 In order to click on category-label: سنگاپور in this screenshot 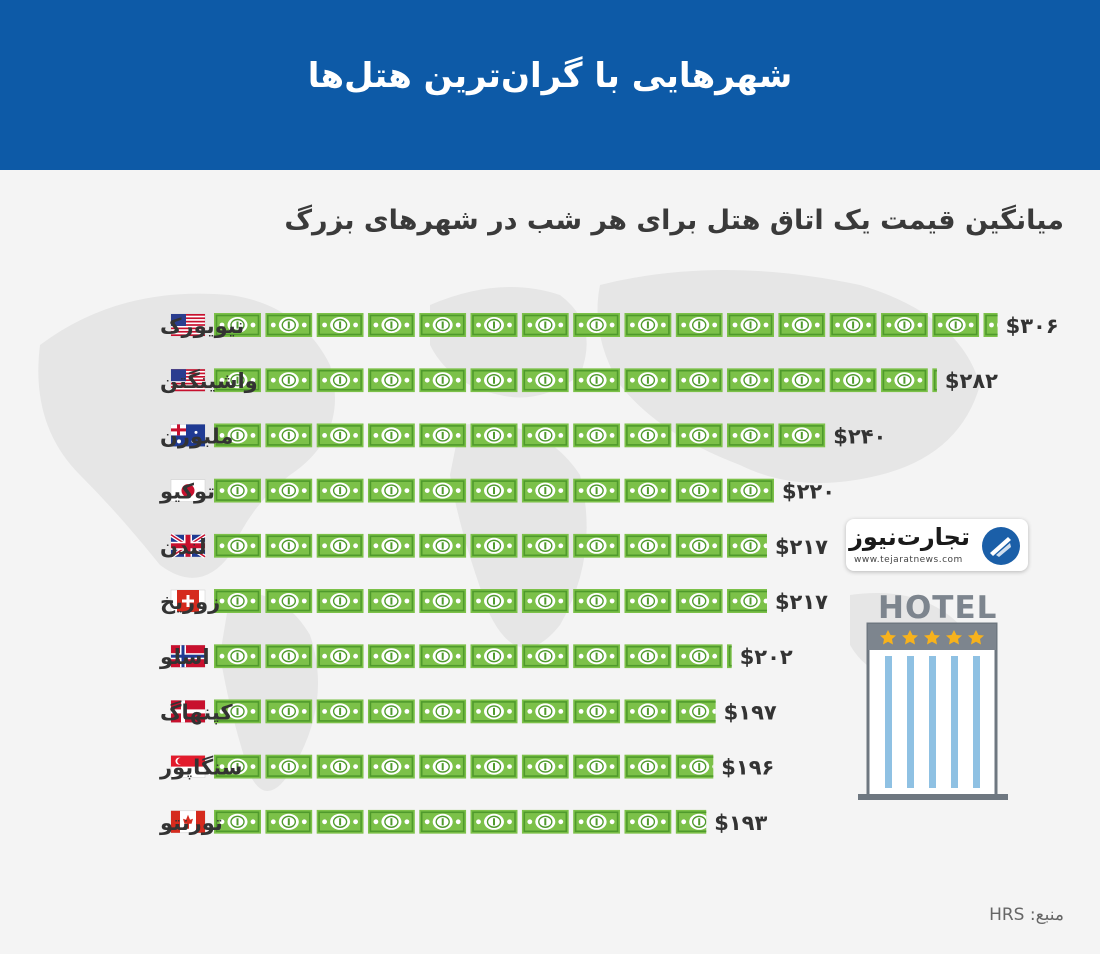, I will do `click(200, 767)`.